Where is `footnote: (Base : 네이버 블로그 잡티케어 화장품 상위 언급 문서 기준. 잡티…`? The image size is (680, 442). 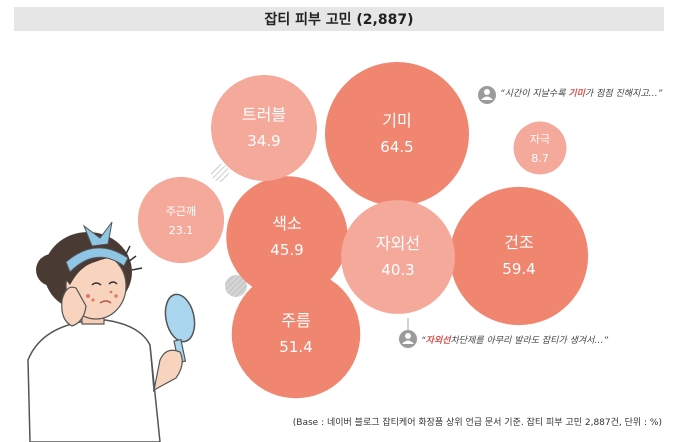
footnote: (Base : 네이버 블로그 잡티케어 화장품 상위 언급 문서 기준. 잡티… is located at coordinates (477, 423).